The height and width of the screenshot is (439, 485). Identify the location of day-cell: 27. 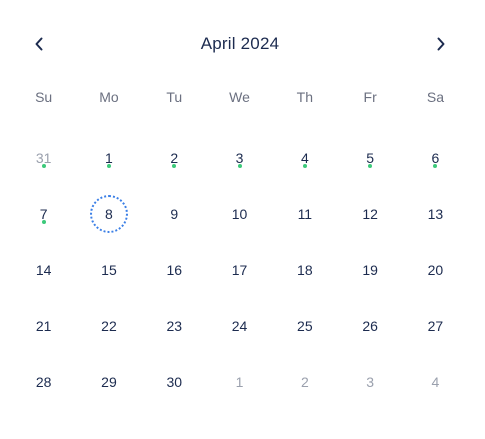
(435, 326).